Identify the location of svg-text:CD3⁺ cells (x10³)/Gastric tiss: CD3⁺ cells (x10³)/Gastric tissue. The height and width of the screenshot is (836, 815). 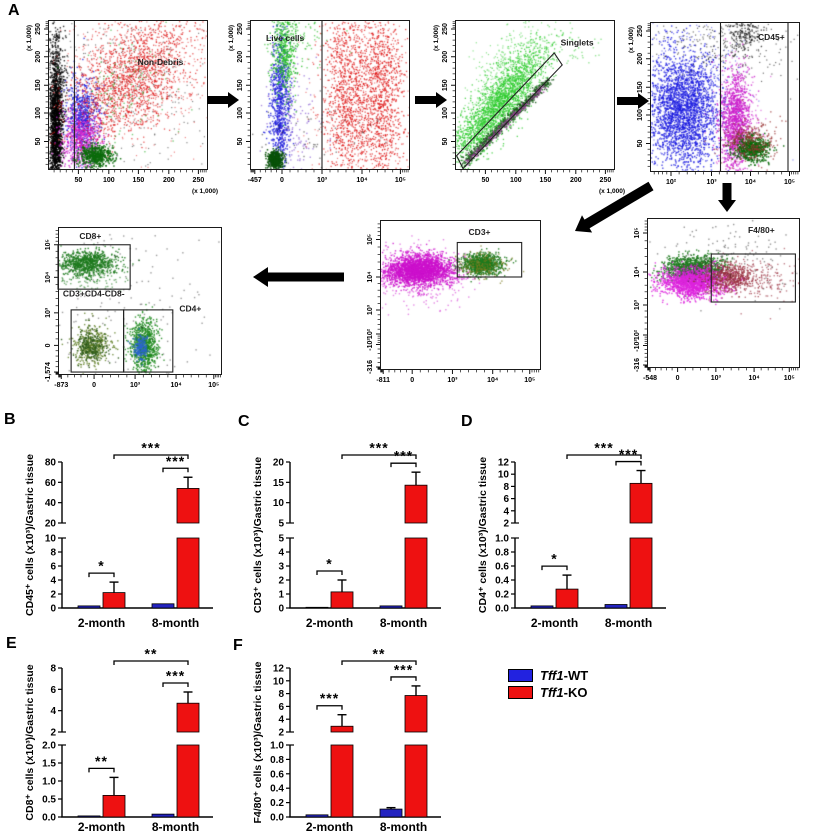
(258, 535).